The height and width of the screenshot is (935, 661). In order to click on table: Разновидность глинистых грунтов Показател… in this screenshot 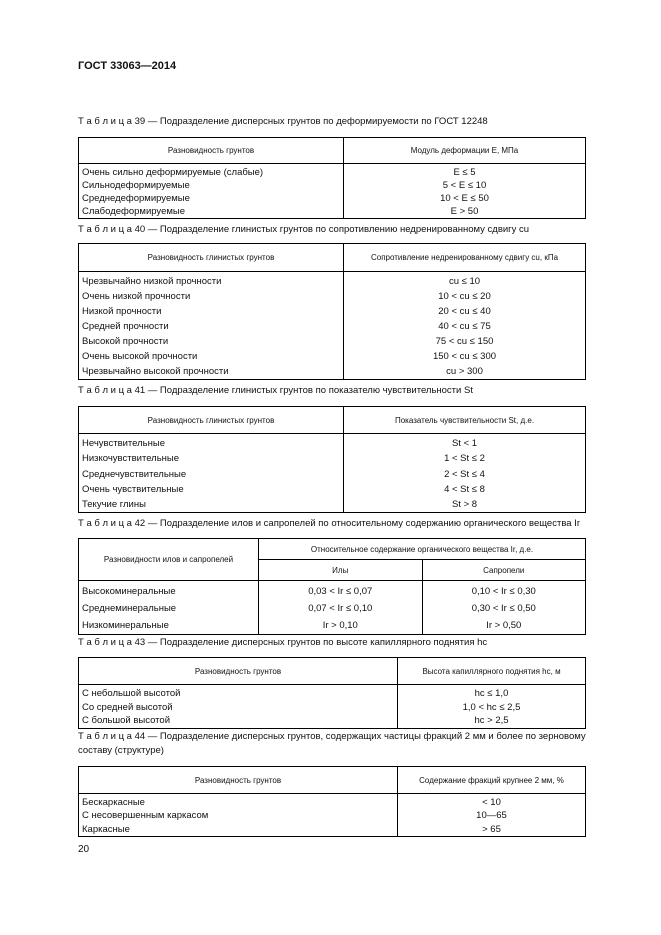, I will do `click(332, 460)`.